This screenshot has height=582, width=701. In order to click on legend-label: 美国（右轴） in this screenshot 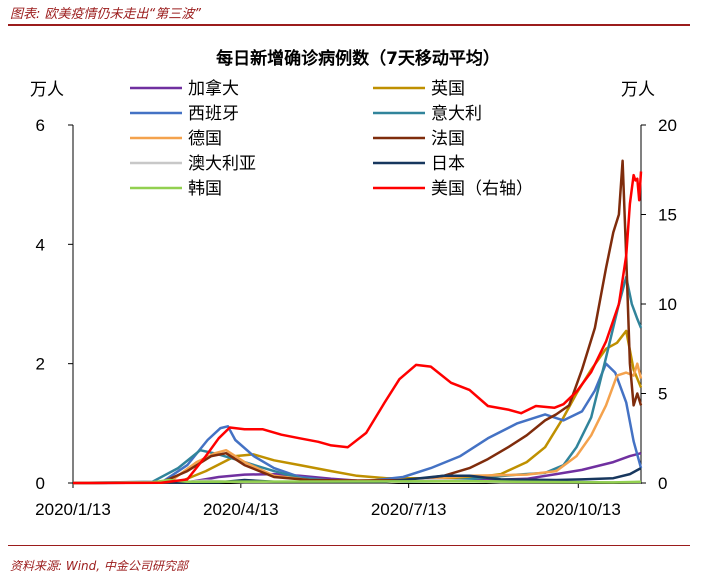, I will do `click(482, 189)`.